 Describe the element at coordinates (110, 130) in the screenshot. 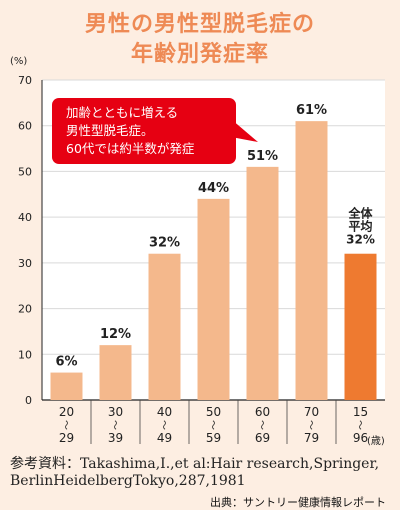

I see `callout-text: 男性型脱毛症。` at that location.